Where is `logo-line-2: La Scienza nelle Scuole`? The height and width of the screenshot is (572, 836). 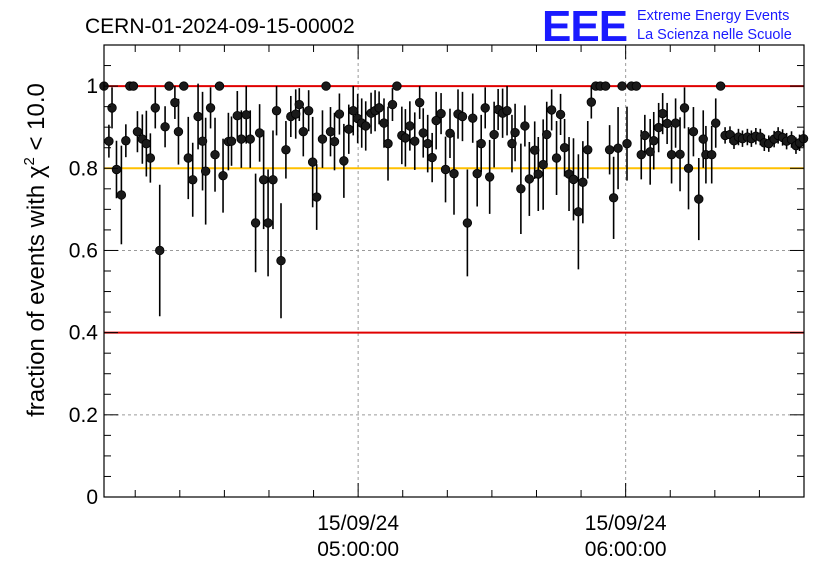
logo-line-2: La Scienza nelle Scuole is located at coordinates (714, 35).